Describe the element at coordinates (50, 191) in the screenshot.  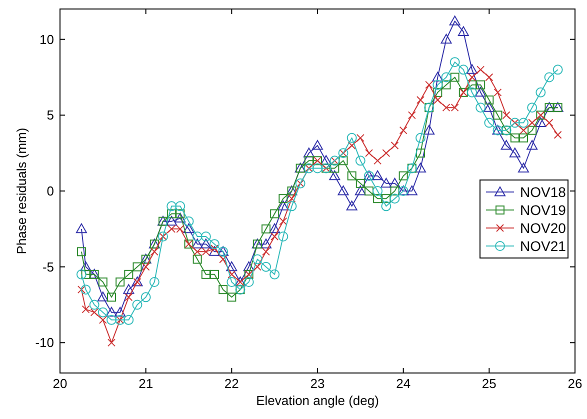
I see `y-tick-label: 0` at that location.